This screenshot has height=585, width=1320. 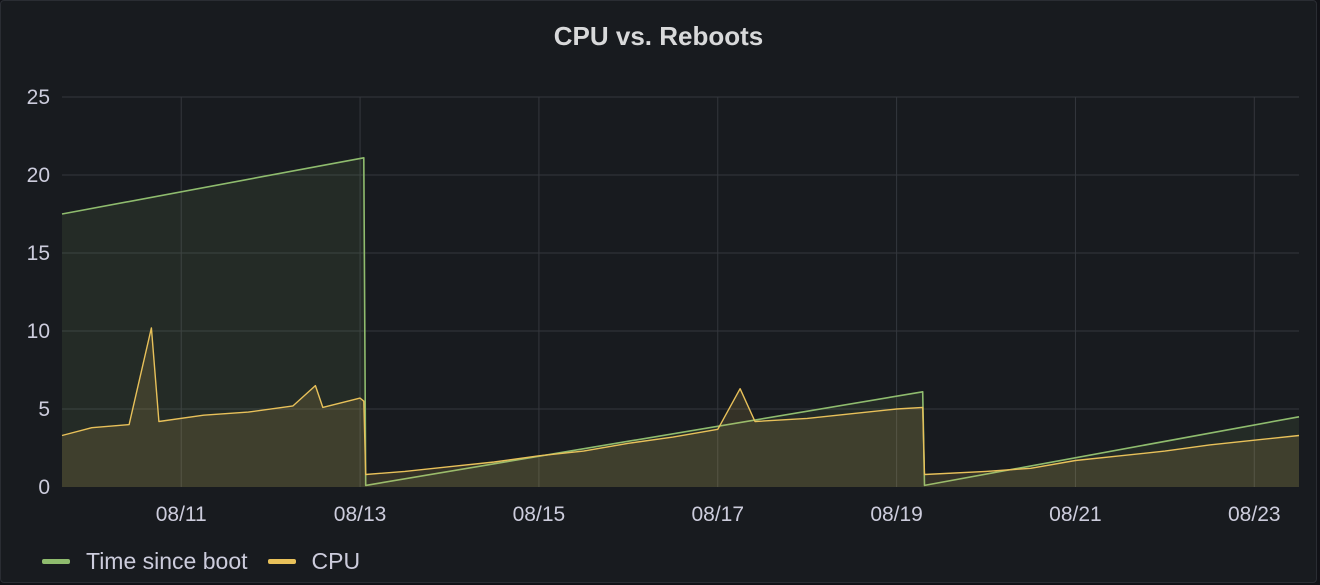 What do you see at coordinates (336, 561) in the screenshot?
I see `legend-label: CPU` at bounding box center [336, 561].